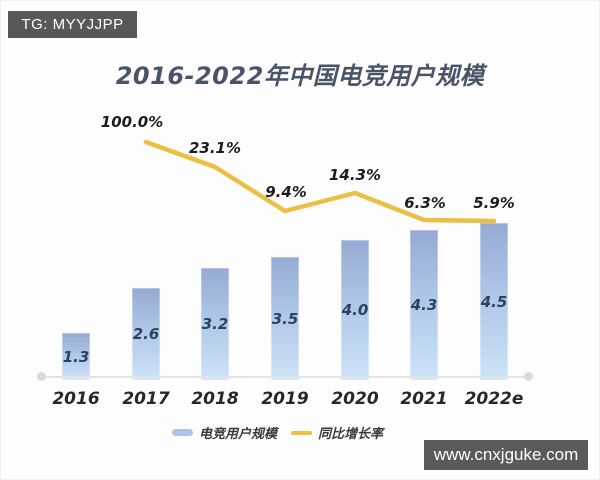 The image size is (600, 480). What do you see at coordinates (215, 148) in the screenshot?
I see `growth-point-label: 23.1%` at bounding box center [215, 148].